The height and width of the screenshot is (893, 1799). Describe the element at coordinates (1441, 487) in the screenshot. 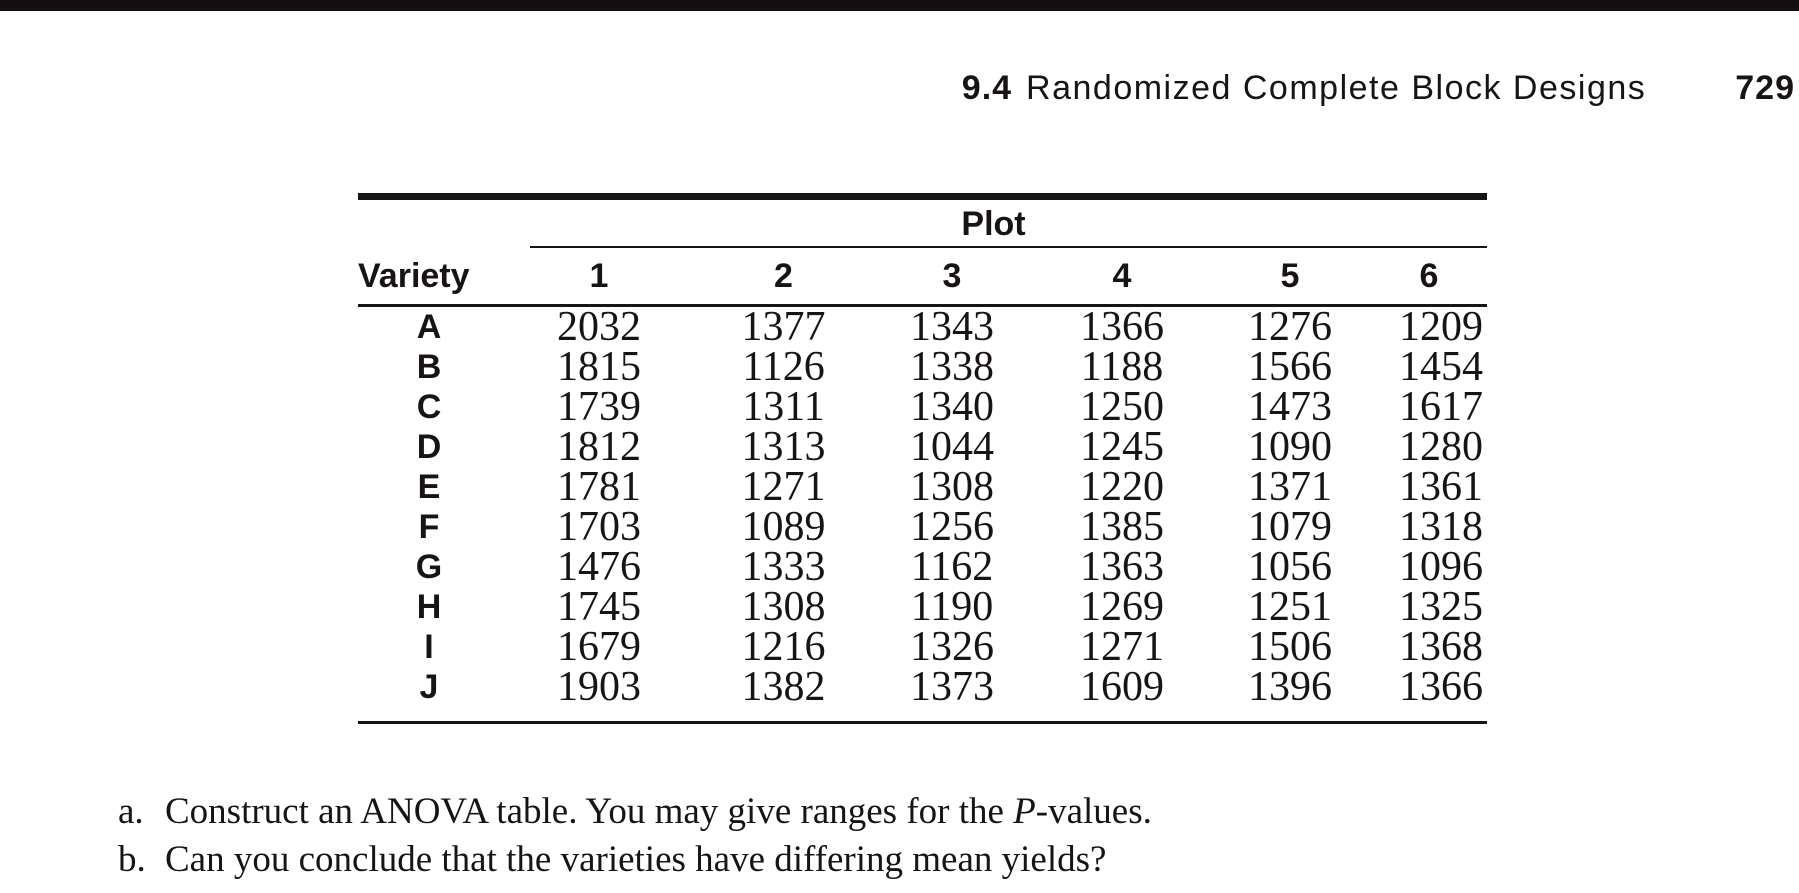

I see `yield-value: 1361` at that location.